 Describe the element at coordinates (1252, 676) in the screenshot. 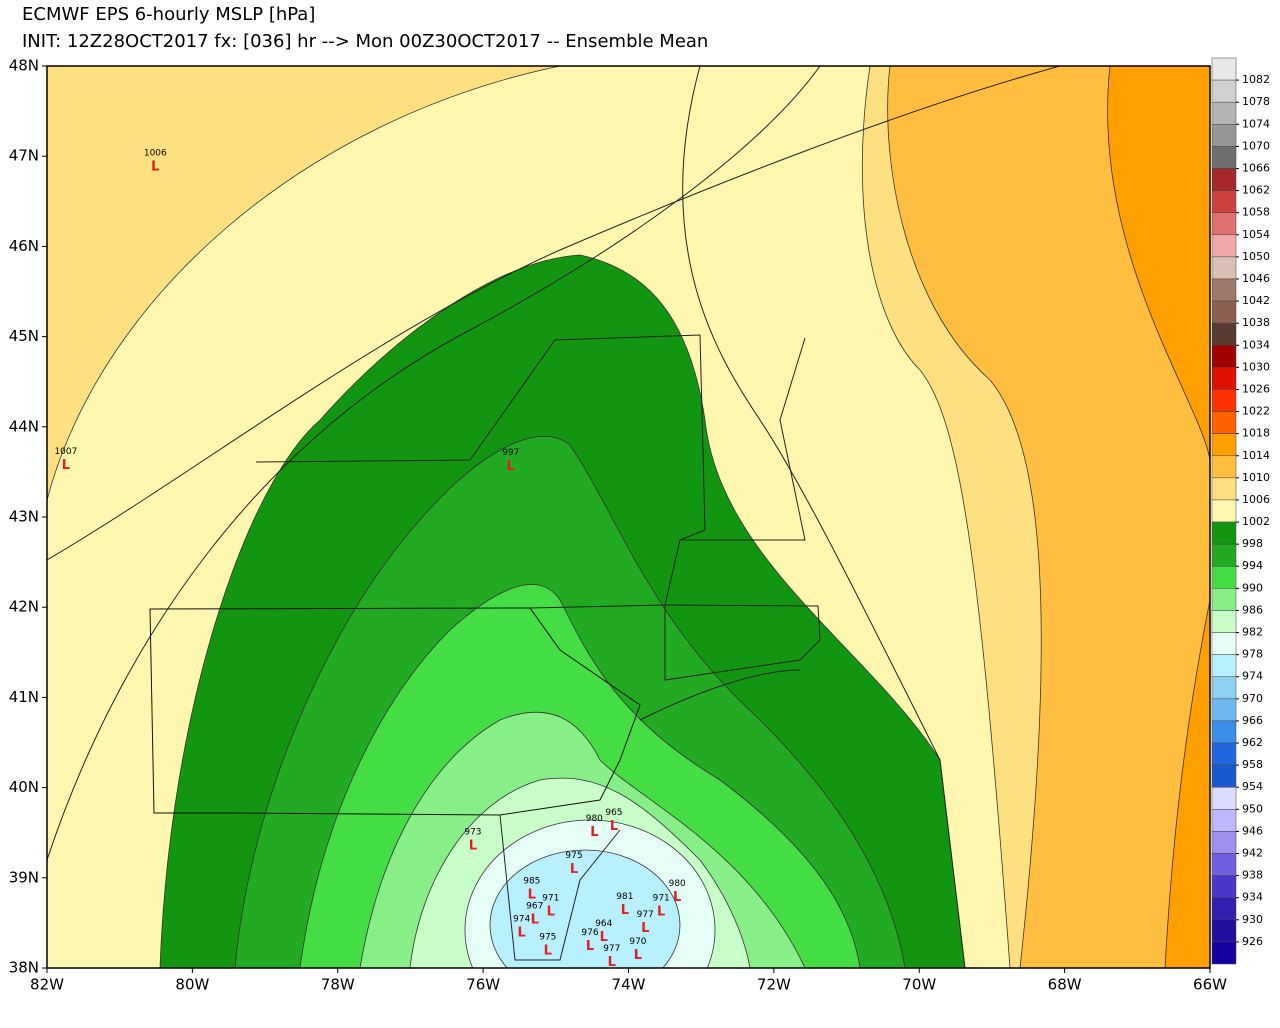

I see `colorbar-label: 974` at that location.